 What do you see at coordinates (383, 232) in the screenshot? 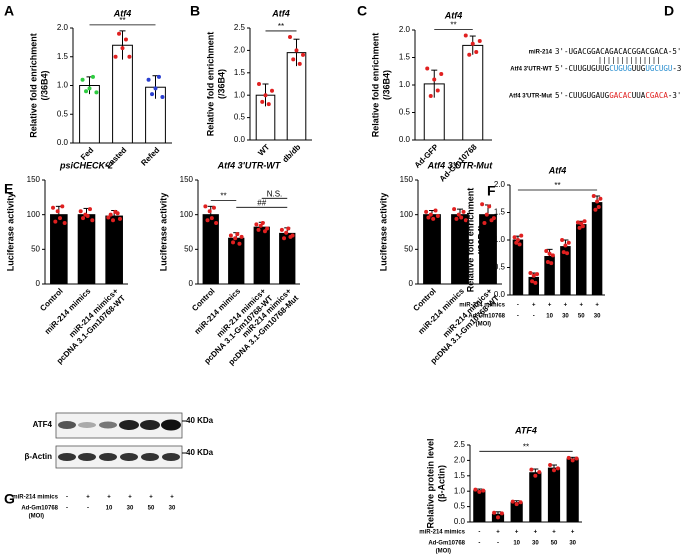
I see `y-axis-label: Luciferase activity` at bounding box center [383, 232].